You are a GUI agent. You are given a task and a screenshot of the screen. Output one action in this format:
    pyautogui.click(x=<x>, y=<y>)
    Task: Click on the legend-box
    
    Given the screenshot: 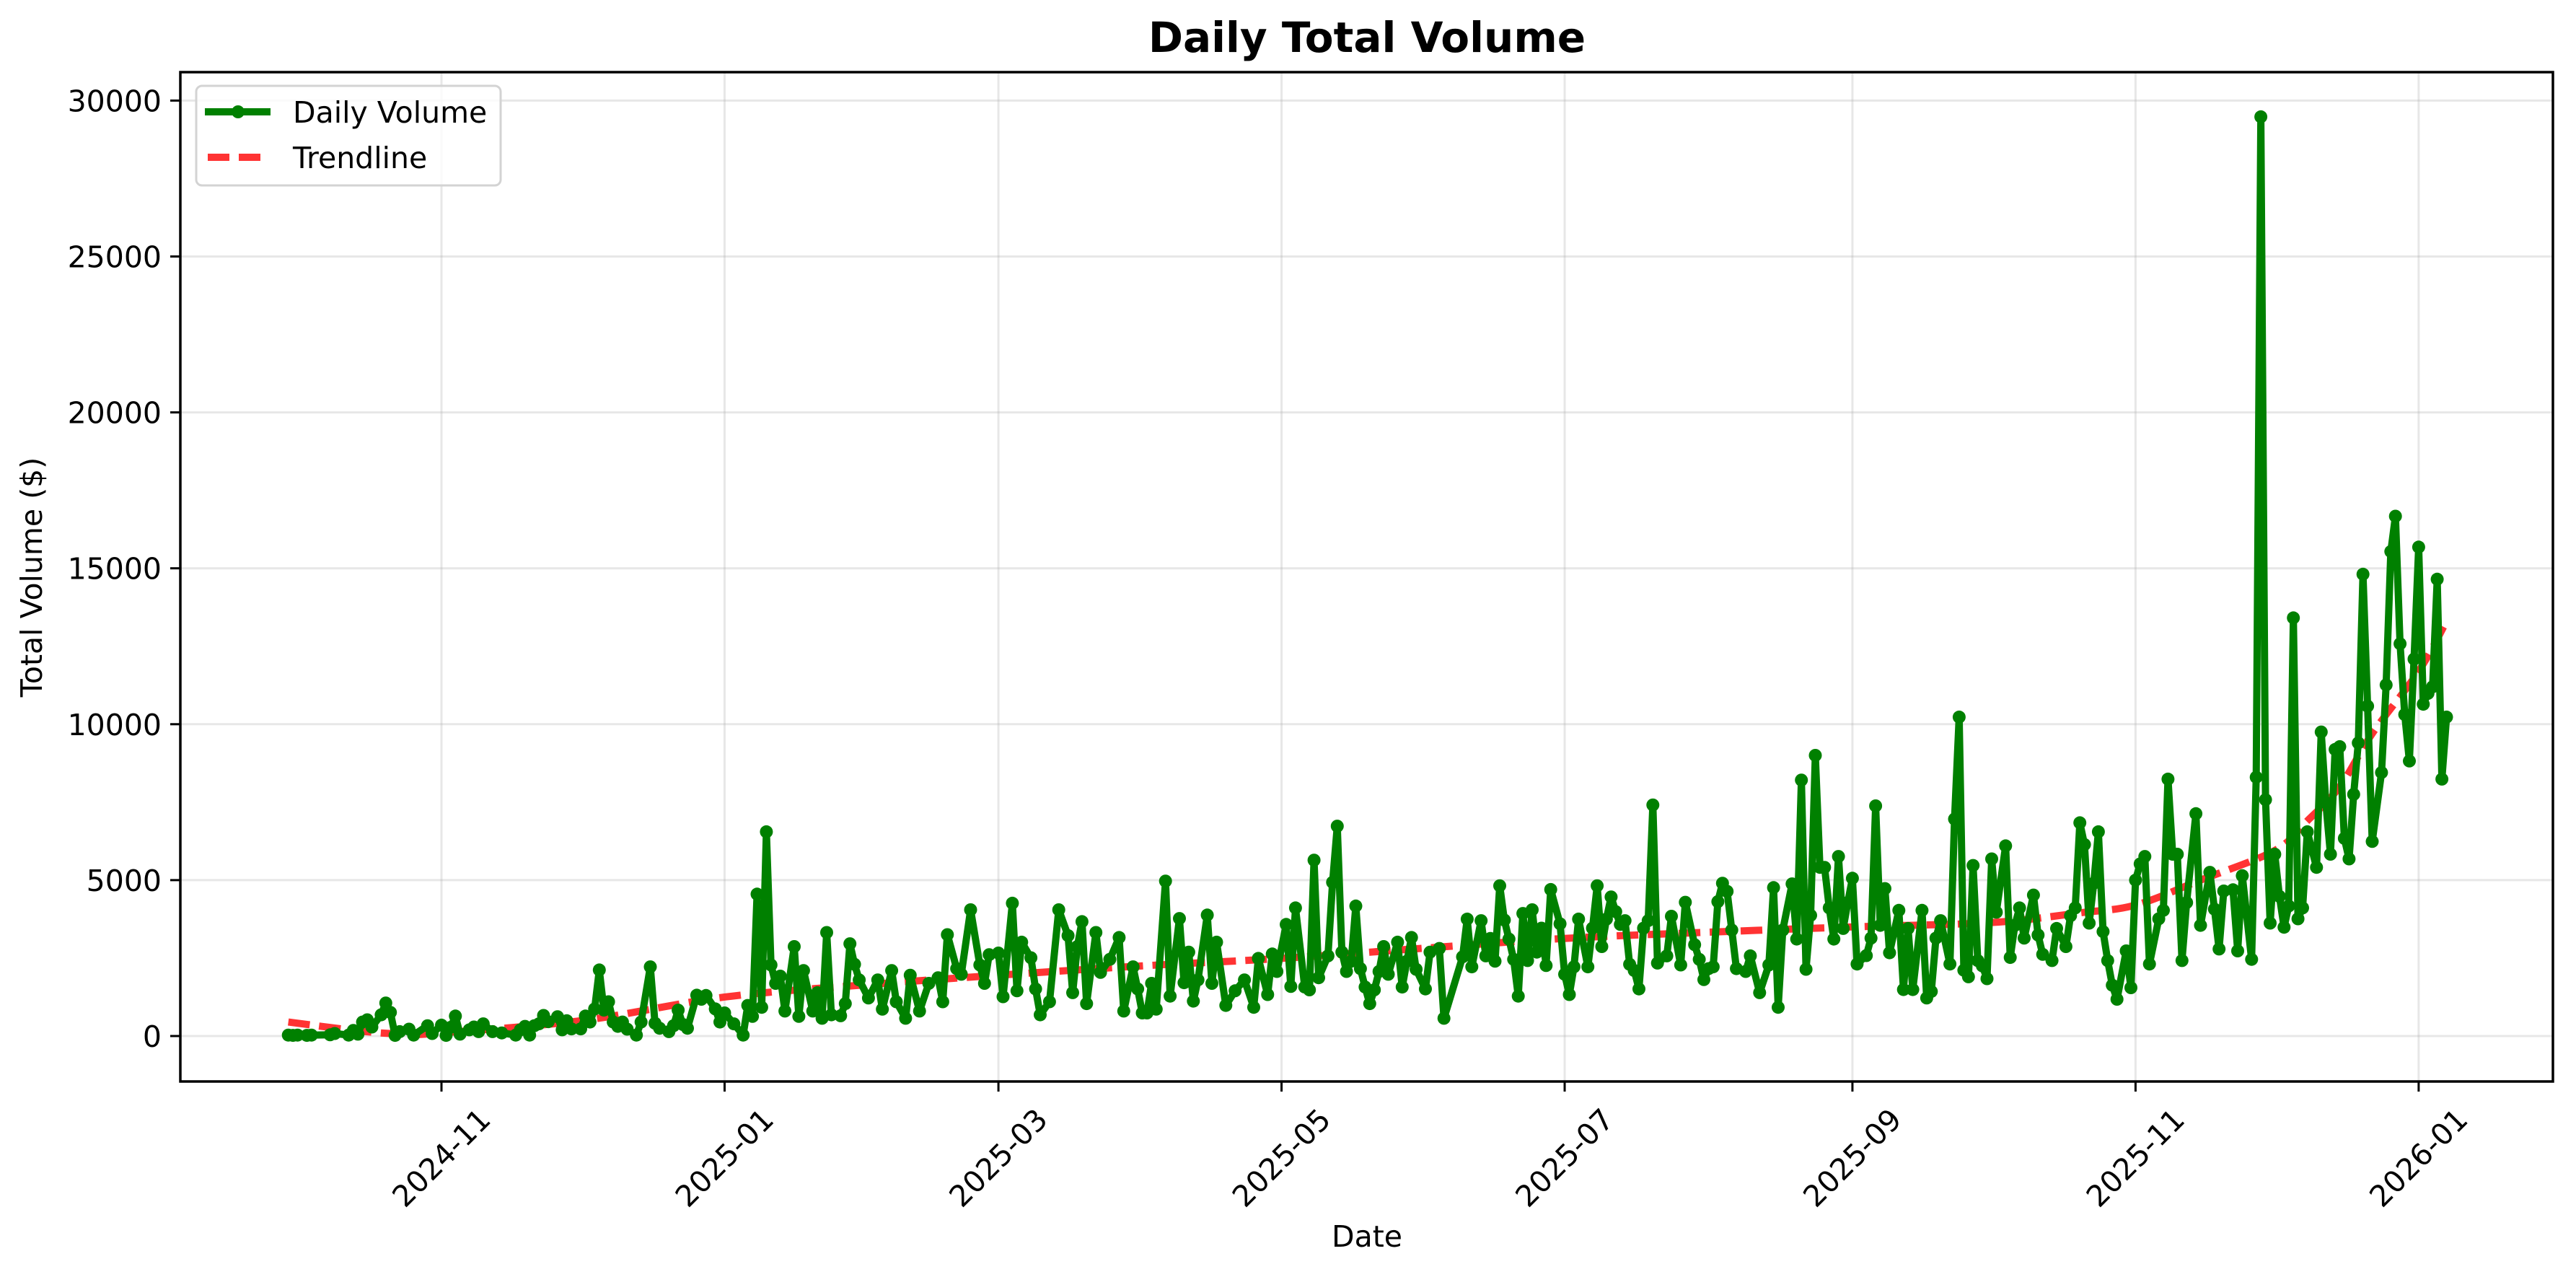 What is the action you would take?
    pyautogui.click(x=348, y=135)
    